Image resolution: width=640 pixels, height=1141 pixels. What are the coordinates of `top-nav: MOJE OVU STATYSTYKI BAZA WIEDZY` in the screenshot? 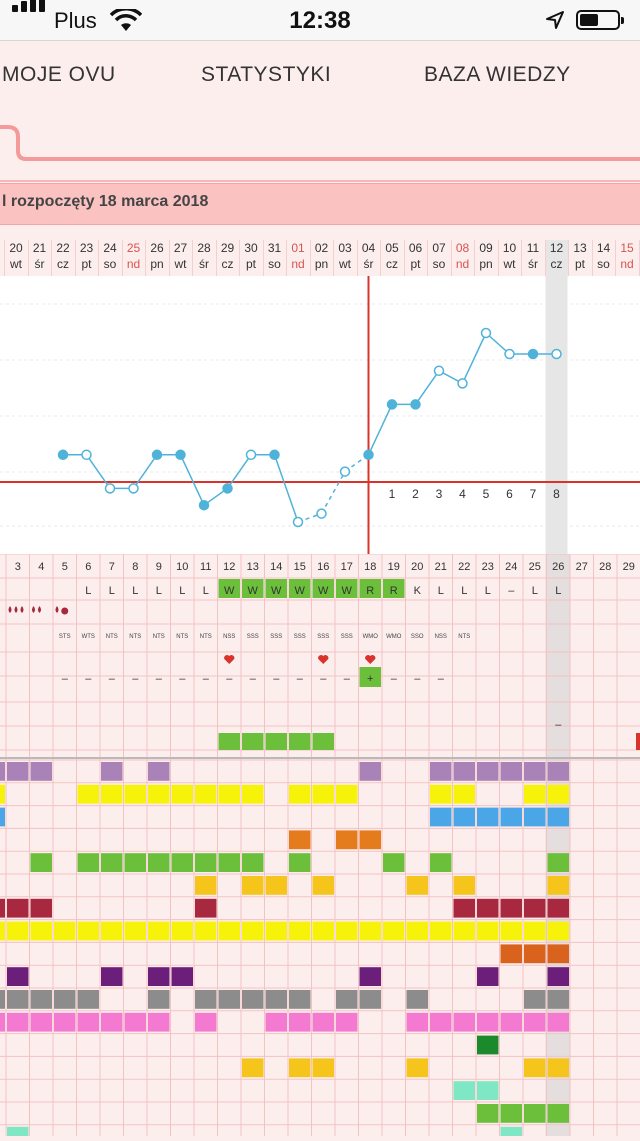 It's located at (320, 76).